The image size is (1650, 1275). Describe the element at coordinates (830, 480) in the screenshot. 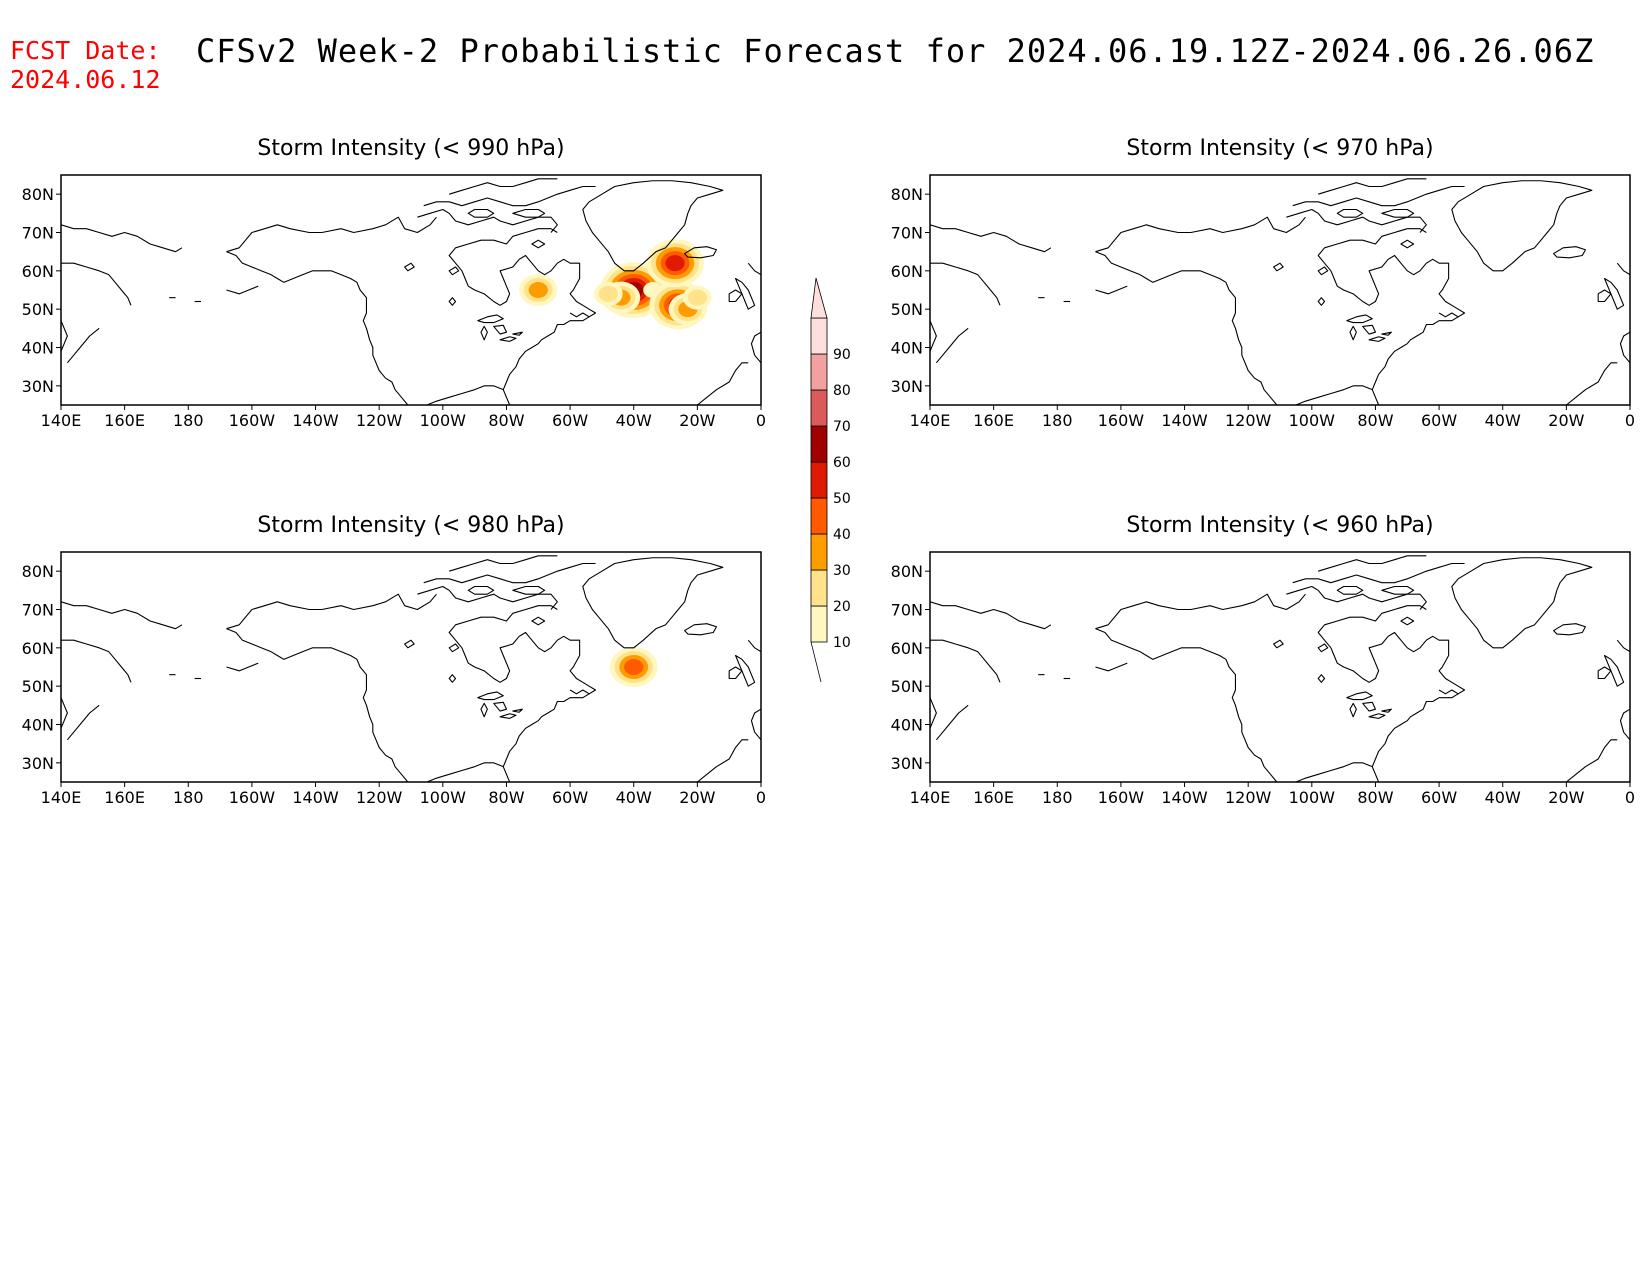

I see `colorbar: 10 20 30 40 50 60 70 80 90` at that location.